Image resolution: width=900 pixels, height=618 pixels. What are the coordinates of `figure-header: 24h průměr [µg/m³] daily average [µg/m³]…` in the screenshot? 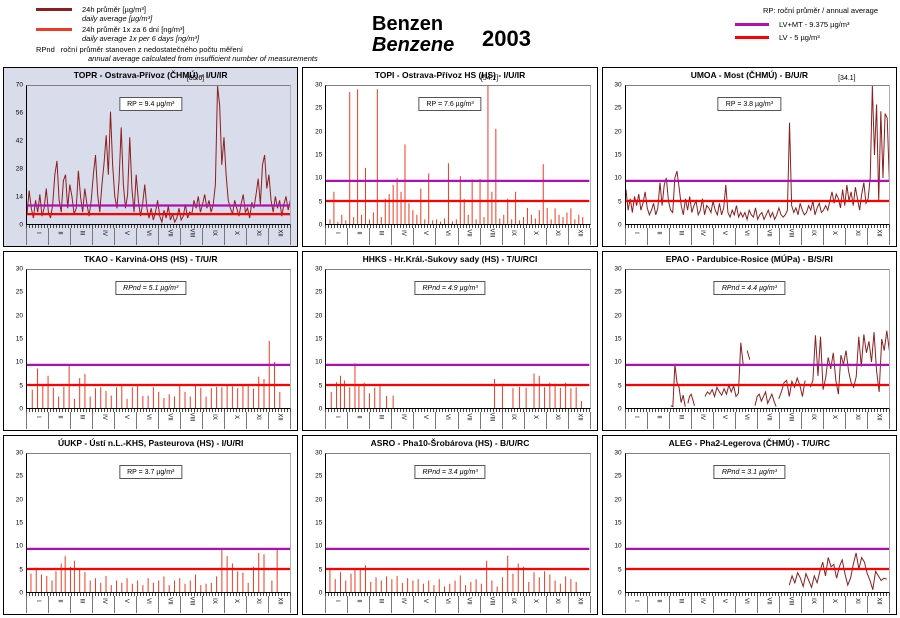 It's located at (450, 32).